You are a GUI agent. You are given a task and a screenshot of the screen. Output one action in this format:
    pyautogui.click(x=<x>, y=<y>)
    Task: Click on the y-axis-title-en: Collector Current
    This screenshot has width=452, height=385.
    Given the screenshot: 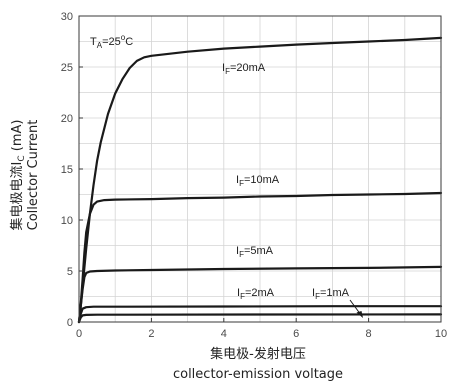 What is the action you would take?
    pyautogui.click(x=33, y=175)
    